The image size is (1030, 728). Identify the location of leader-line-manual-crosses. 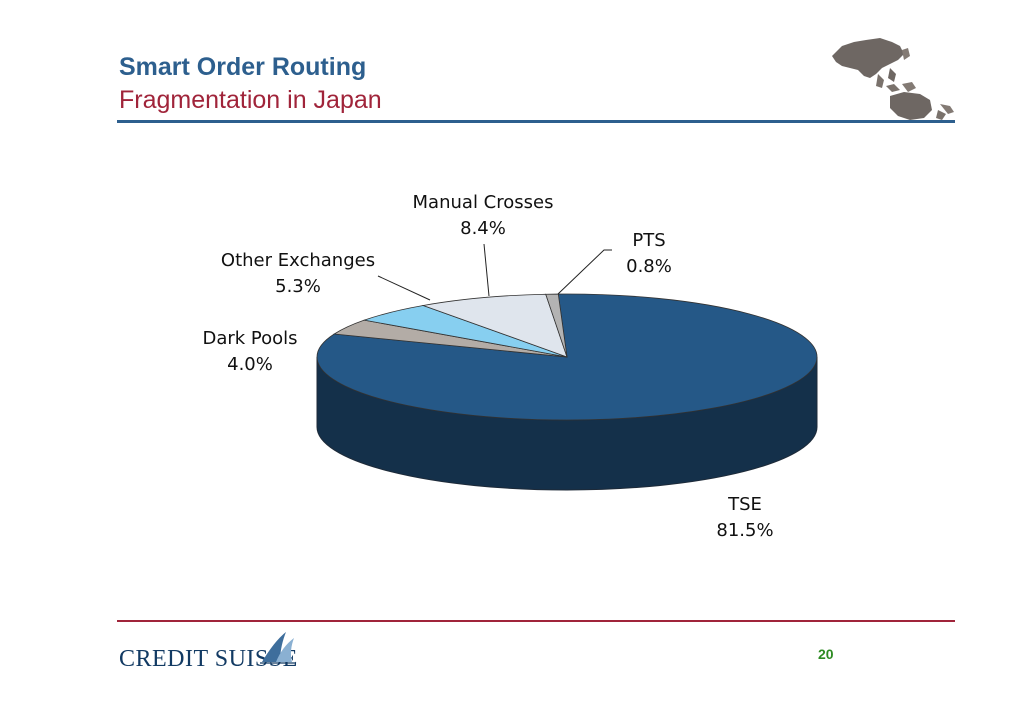
(486, 270).